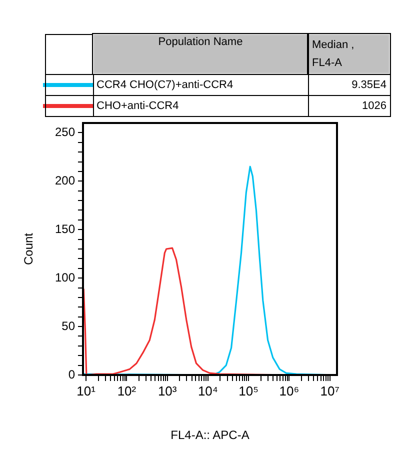 The image size is (394, 459). What do you see at coordinates (168, 390) in the screenshot?
I see `x-tick-label: 10³` at bounding box center [168, 390].